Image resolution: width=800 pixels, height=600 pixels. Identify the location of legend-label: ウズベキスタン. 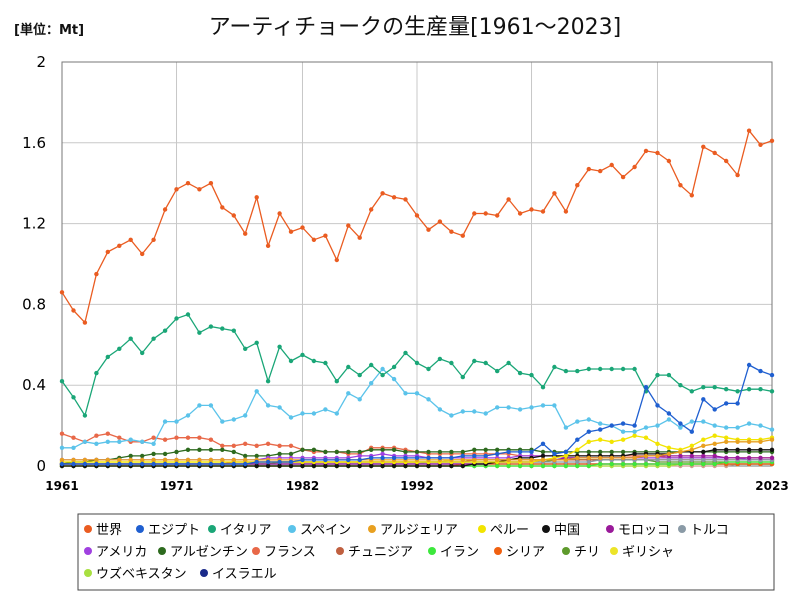
(141, 574).